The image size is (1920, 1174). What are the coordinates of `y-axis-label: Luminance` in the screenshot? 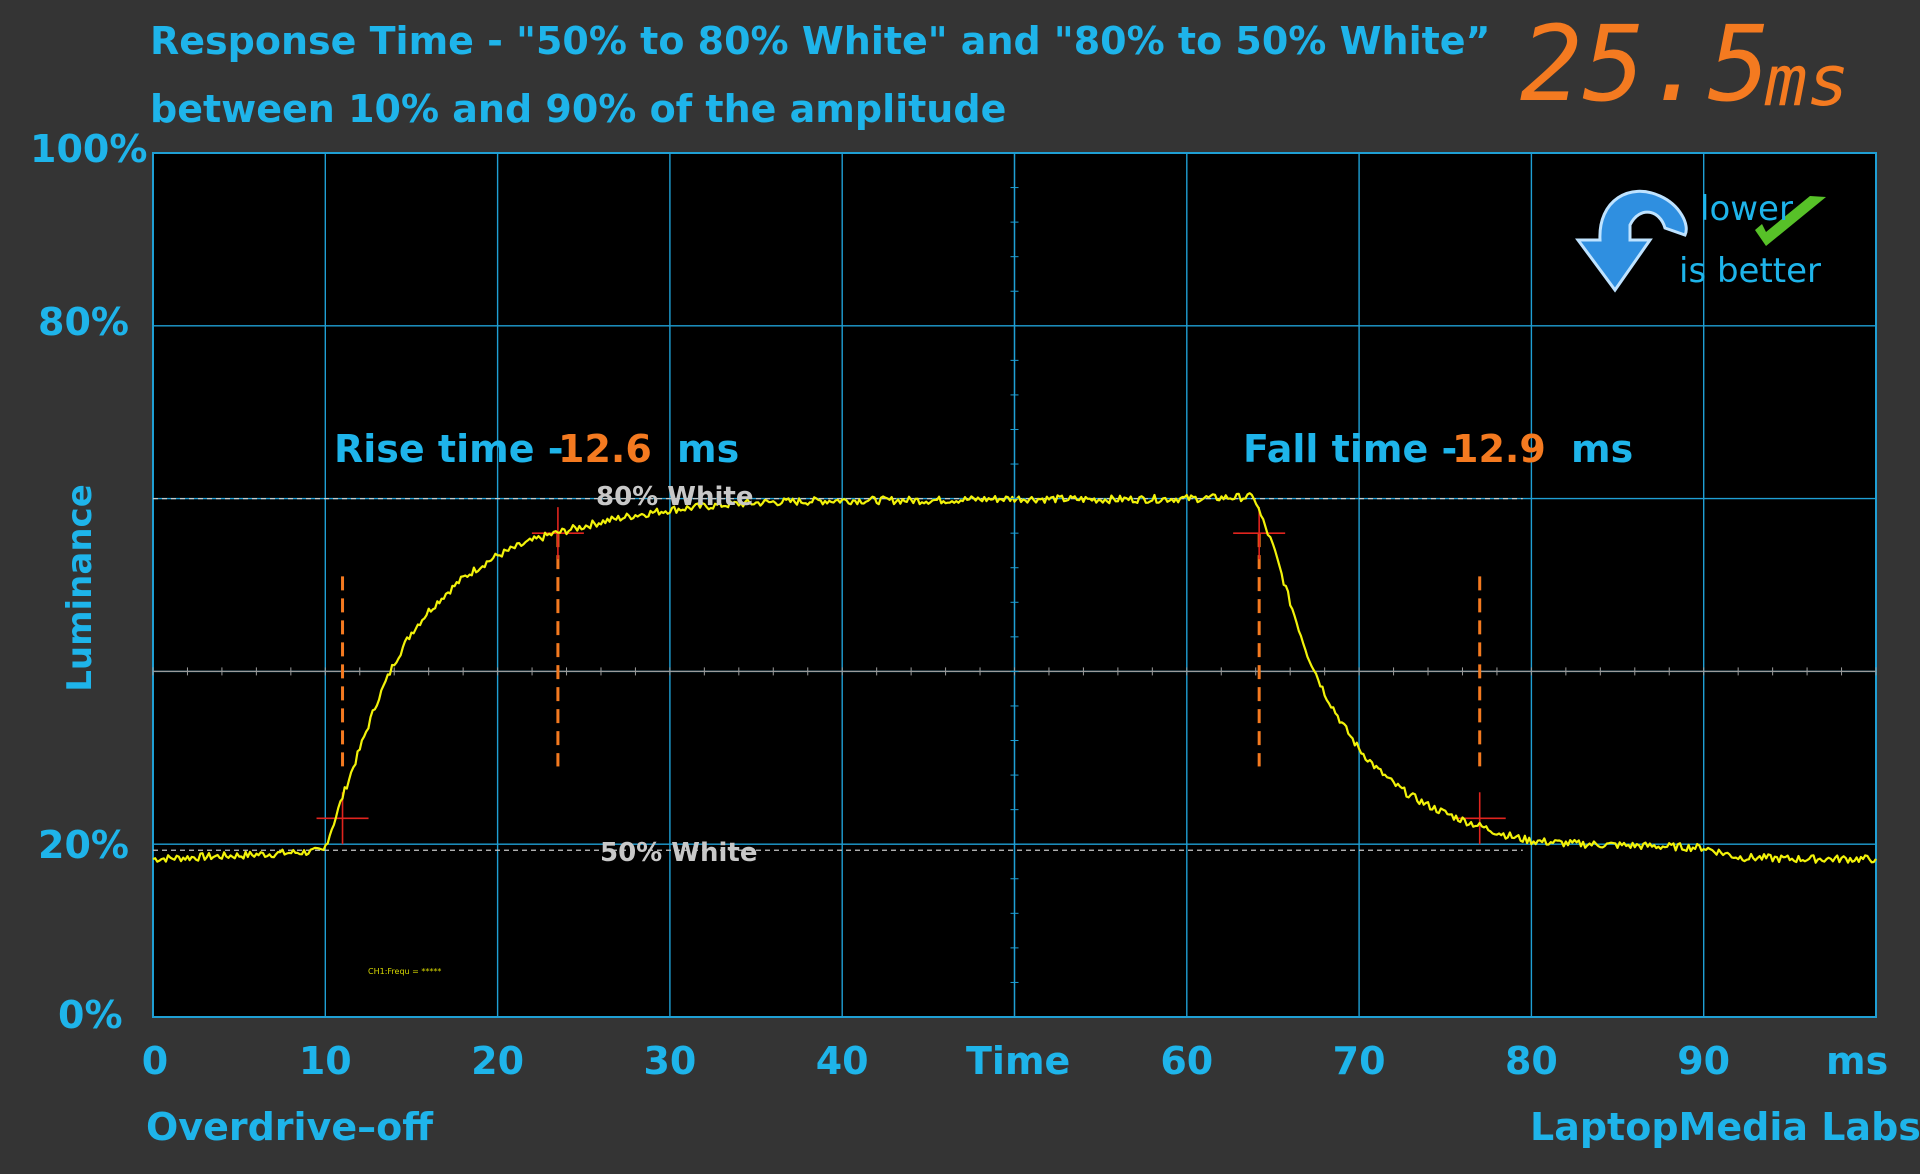 It's located at (80, 588).